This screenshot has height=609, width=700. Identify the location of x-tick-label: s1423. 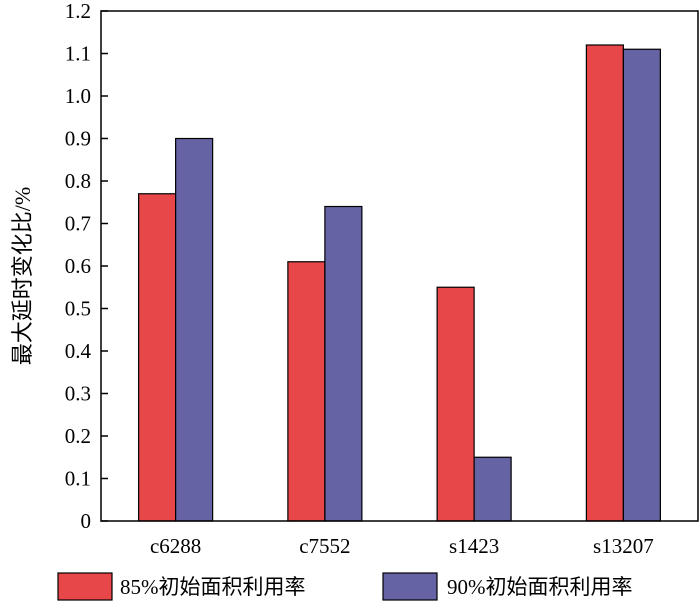
(474, 546).